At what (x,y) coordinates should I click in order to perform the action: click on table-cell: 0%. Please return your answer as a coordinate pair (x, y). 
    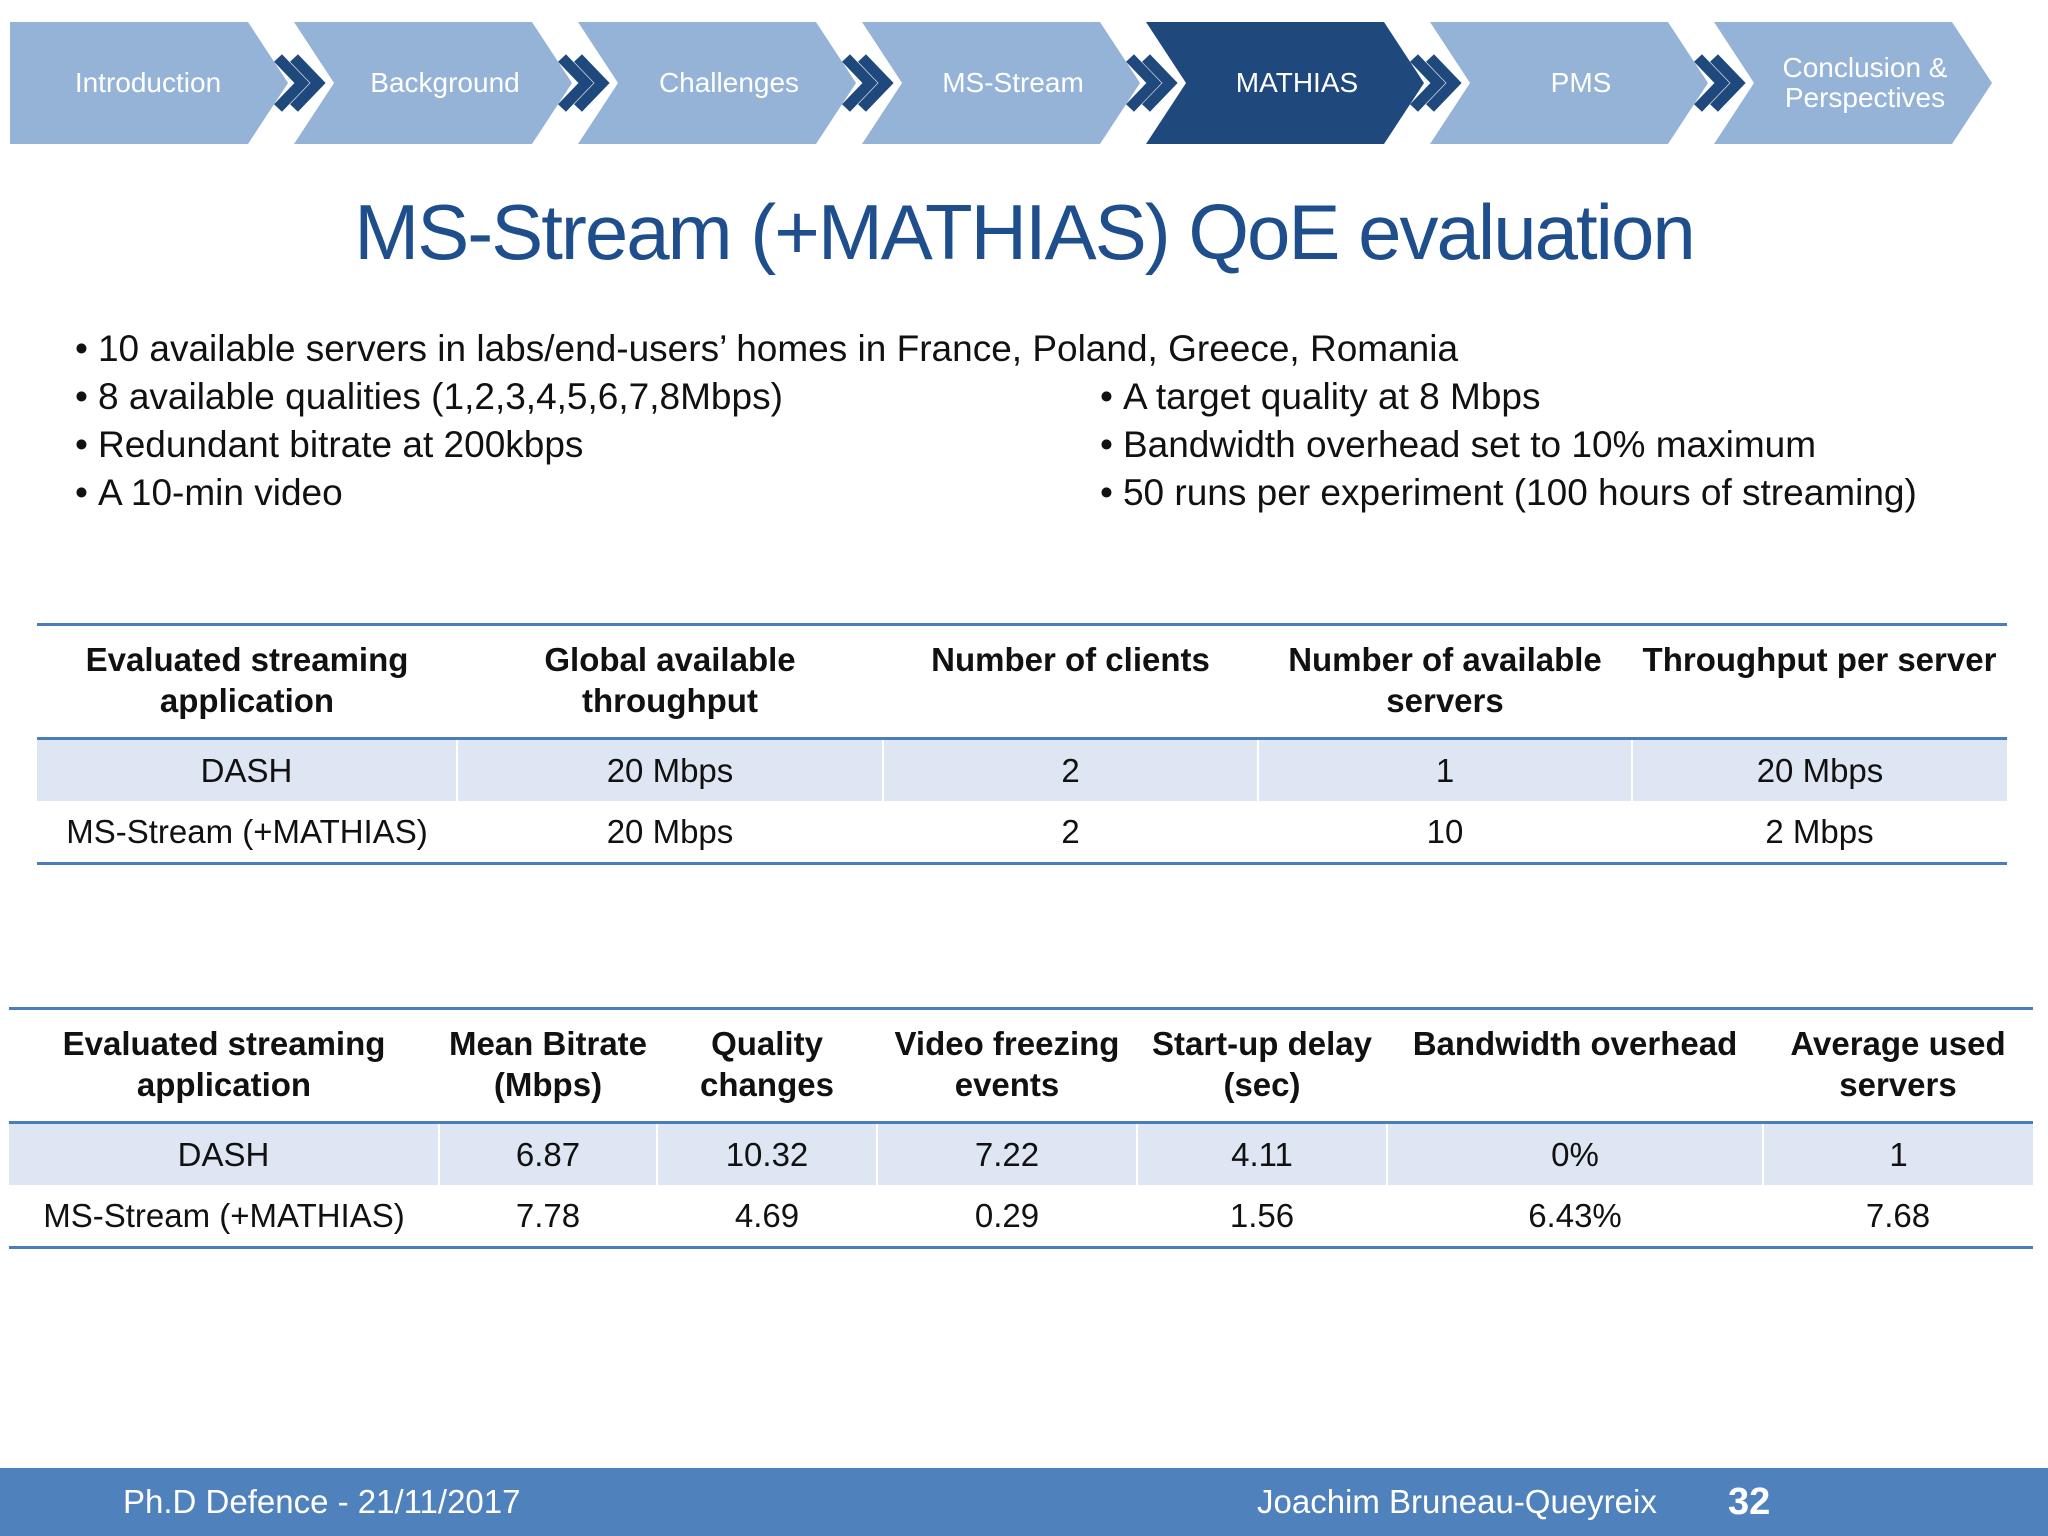
    Looking at the image, I should click on (1575, 1153).